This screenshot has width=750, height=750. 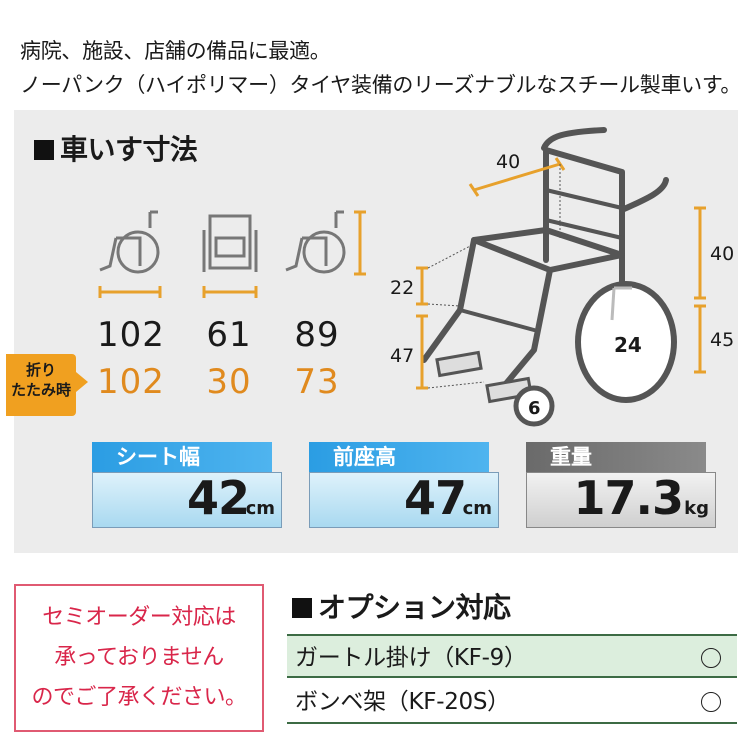 What do you see at coordinates (131, 382) in the screenshot?
I see `folded-length-value: 102` at bounding box center [131, 382].